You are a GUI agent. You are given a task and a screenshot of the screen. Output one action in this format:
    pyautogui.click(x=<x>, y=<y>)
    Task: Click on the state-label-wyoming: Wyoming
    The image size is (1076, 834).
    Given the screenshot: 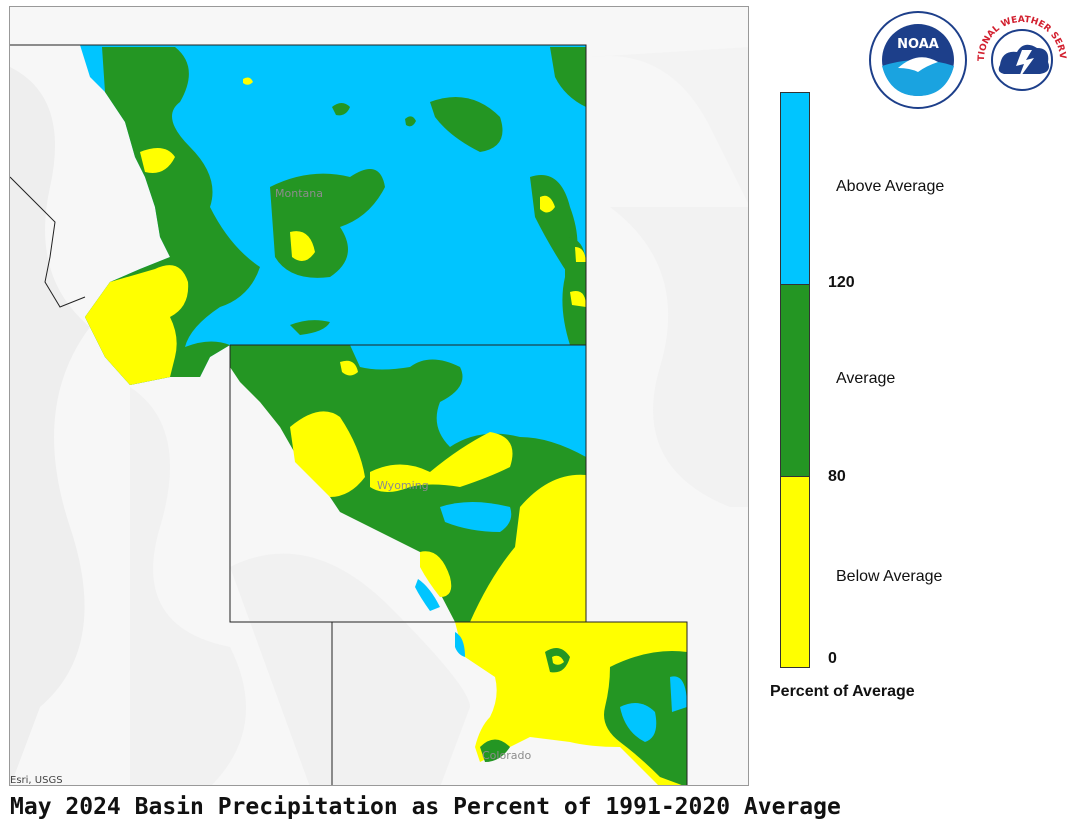 What is the action you would take?
    pyautogui.click(x=403, y=485)
    